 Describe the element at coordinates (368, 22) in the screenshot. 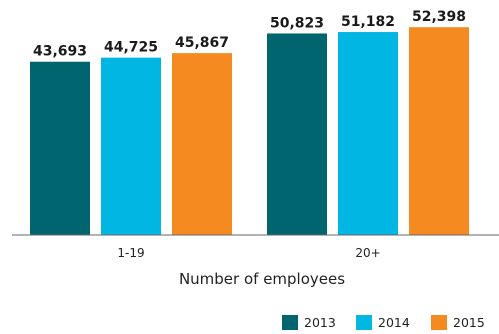

I see `value-label-2014-20+: 51,182` at that location.